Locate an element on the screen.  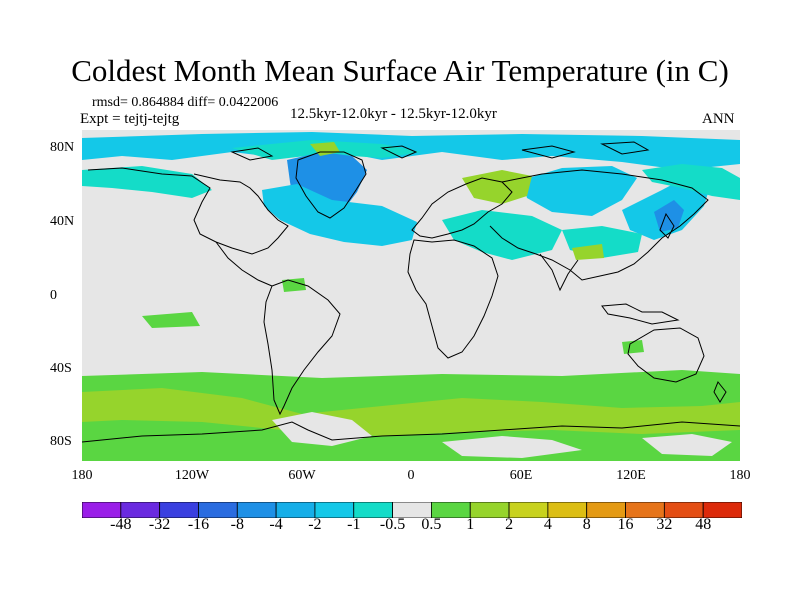
central-america-coast is located at coordinates (244, 264).